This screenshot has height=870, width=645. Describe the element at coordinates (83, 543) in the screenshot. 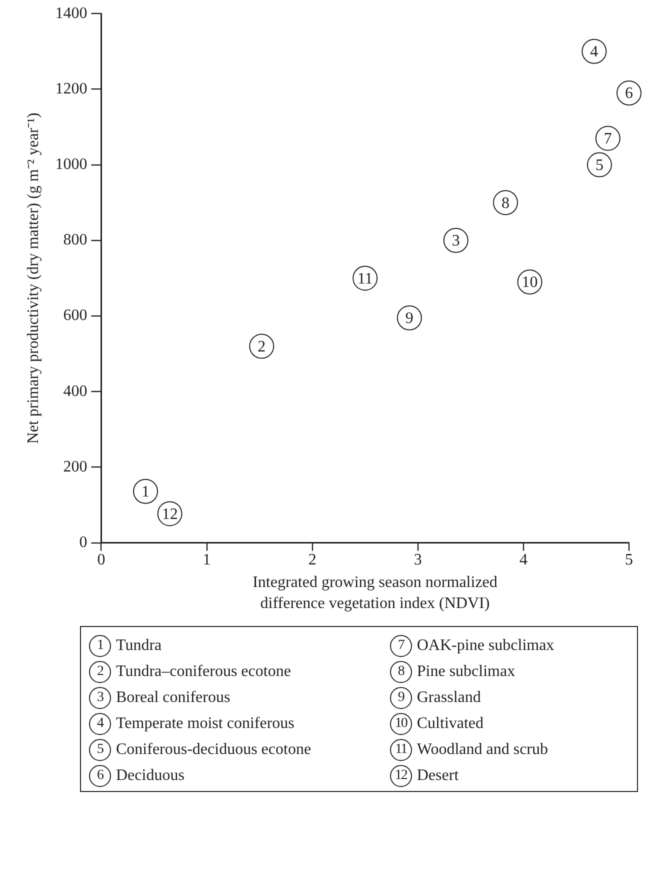

I see `y-tick-label: 0` at that location.